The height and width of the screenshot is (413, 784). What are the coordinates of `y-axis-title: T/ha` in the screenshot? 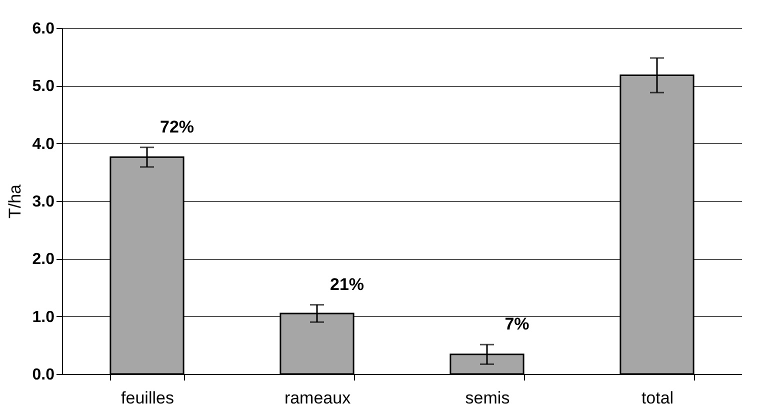 It's located at (14, 201).